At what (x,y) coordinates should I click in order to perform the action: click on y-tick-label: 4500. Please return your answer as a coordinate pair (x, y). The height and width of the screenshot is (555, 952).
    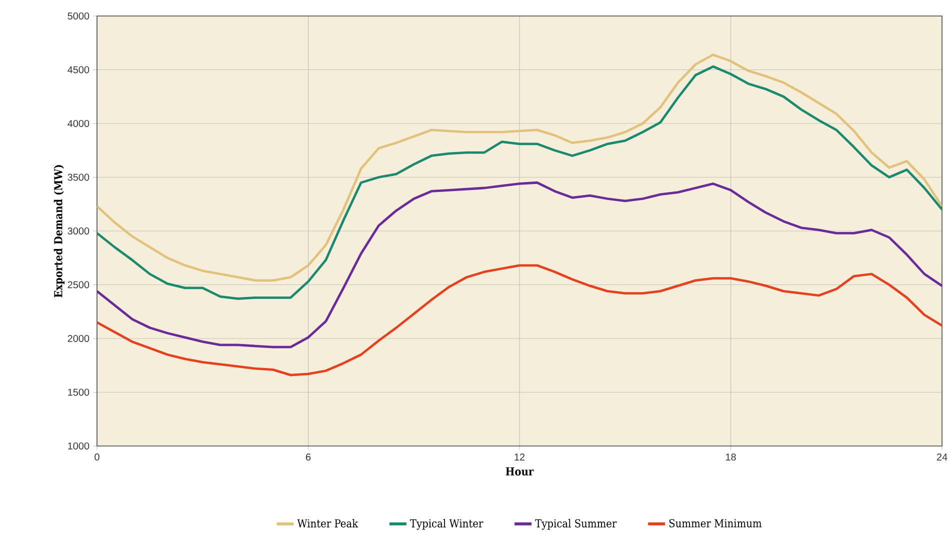
    Looking at the image, I should click on (79, 70).